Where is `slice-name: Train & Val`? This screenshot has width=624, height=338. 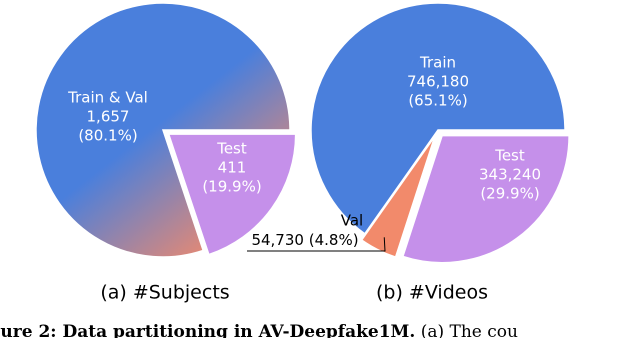
slice-name: Train & Val is located at coordinates (107, 98).